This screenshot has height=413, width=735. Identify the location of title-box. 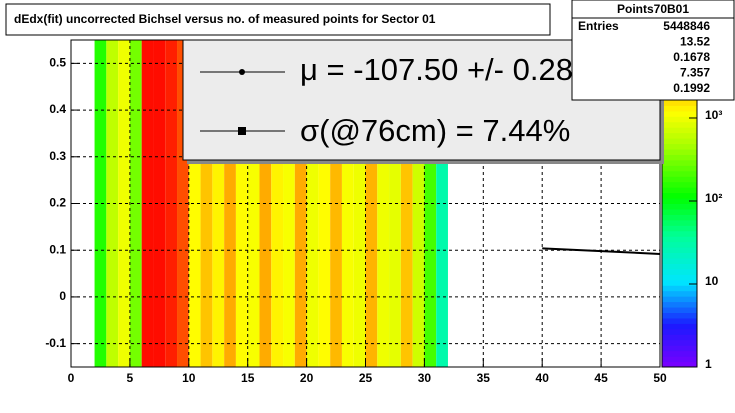
(278, 19).